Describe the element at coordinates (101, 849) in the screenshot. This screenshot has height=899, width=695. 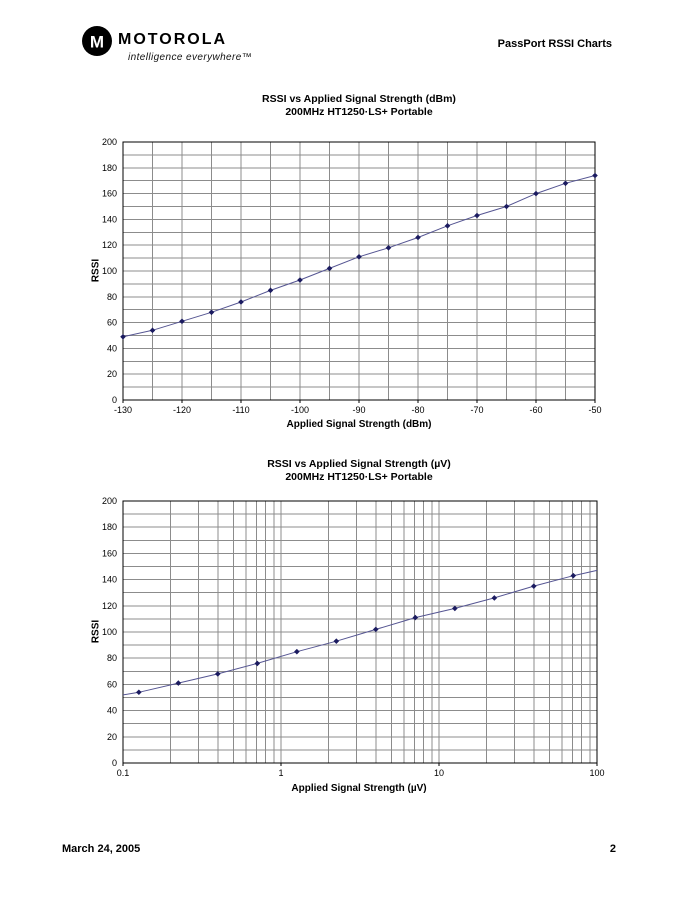
I see `footer-date: March 24, 2005` at that location.